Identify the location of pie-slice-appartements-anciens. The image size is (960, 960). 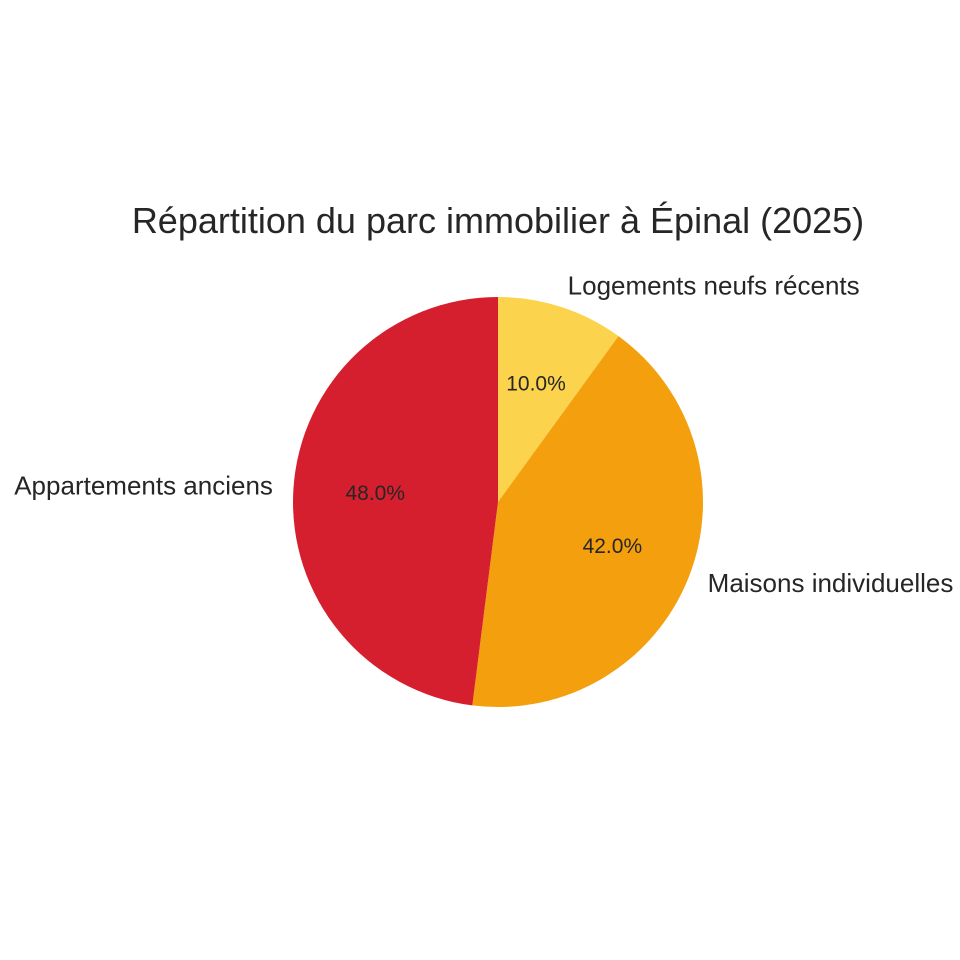
(395, 501).